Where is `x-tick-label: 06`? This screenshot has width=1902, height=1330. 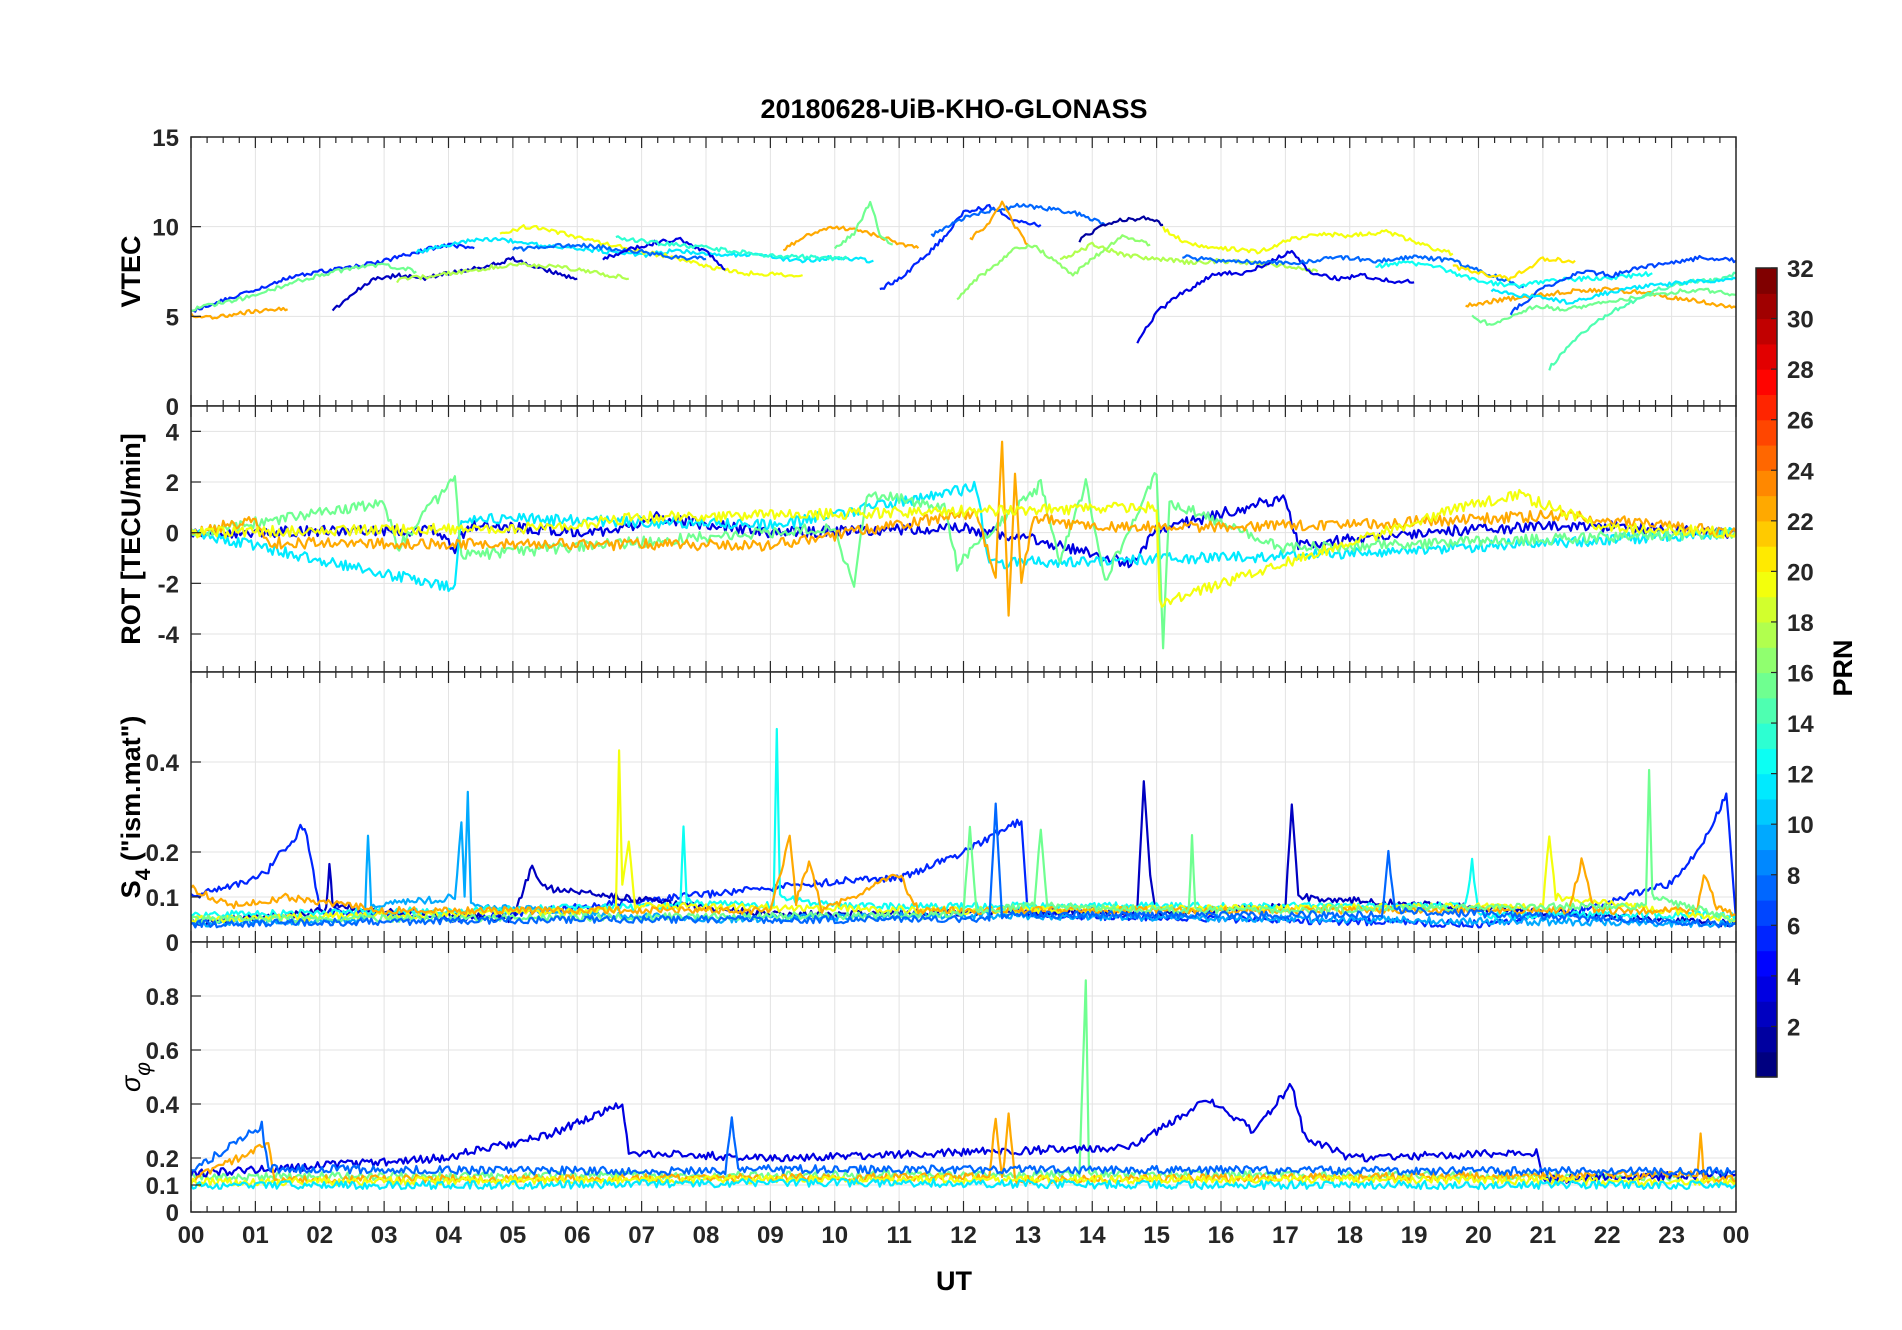
x-tick-label: 06 is located at coordinates (577, 1235).